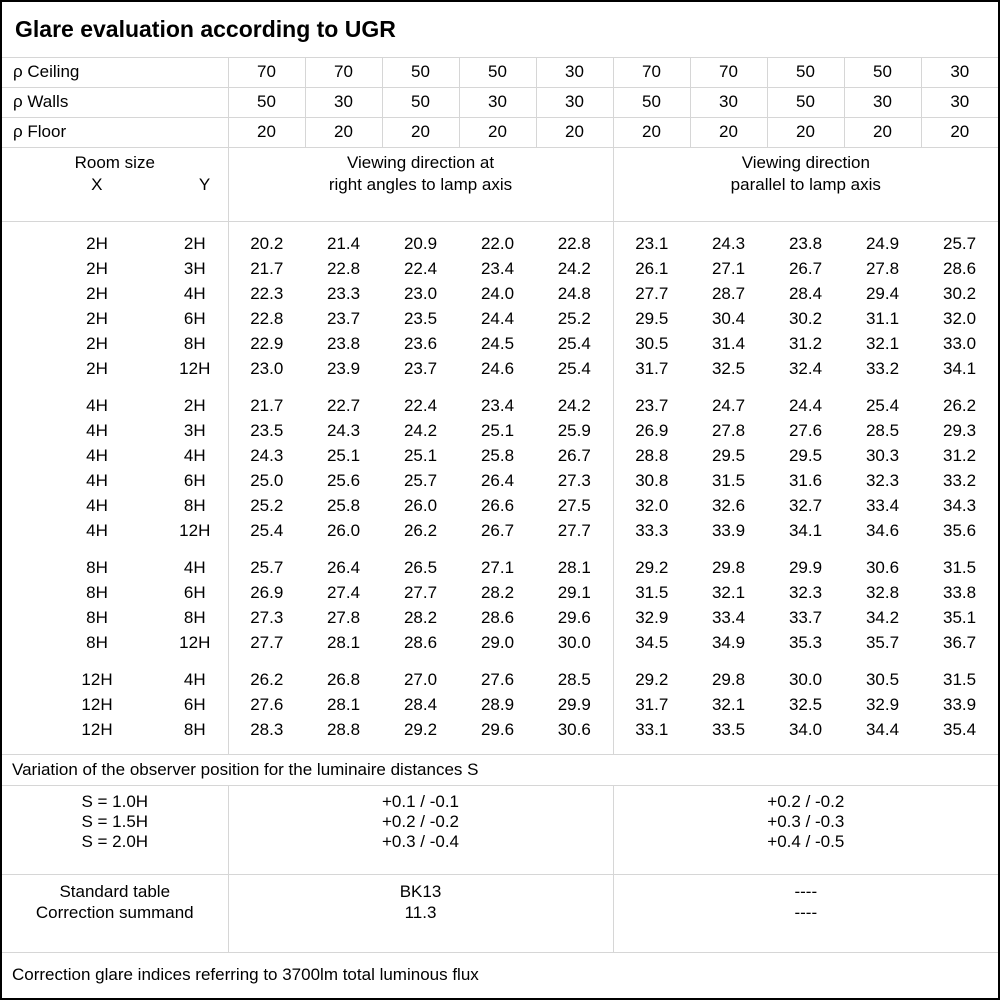 The height and width of the screenshot is (1000, 1000). What do you see at coordinates (806, 821) in the screenshot?
I see `variation-row-parallel-value: +0.3 / -0.3` at bounding box center [806, 821].